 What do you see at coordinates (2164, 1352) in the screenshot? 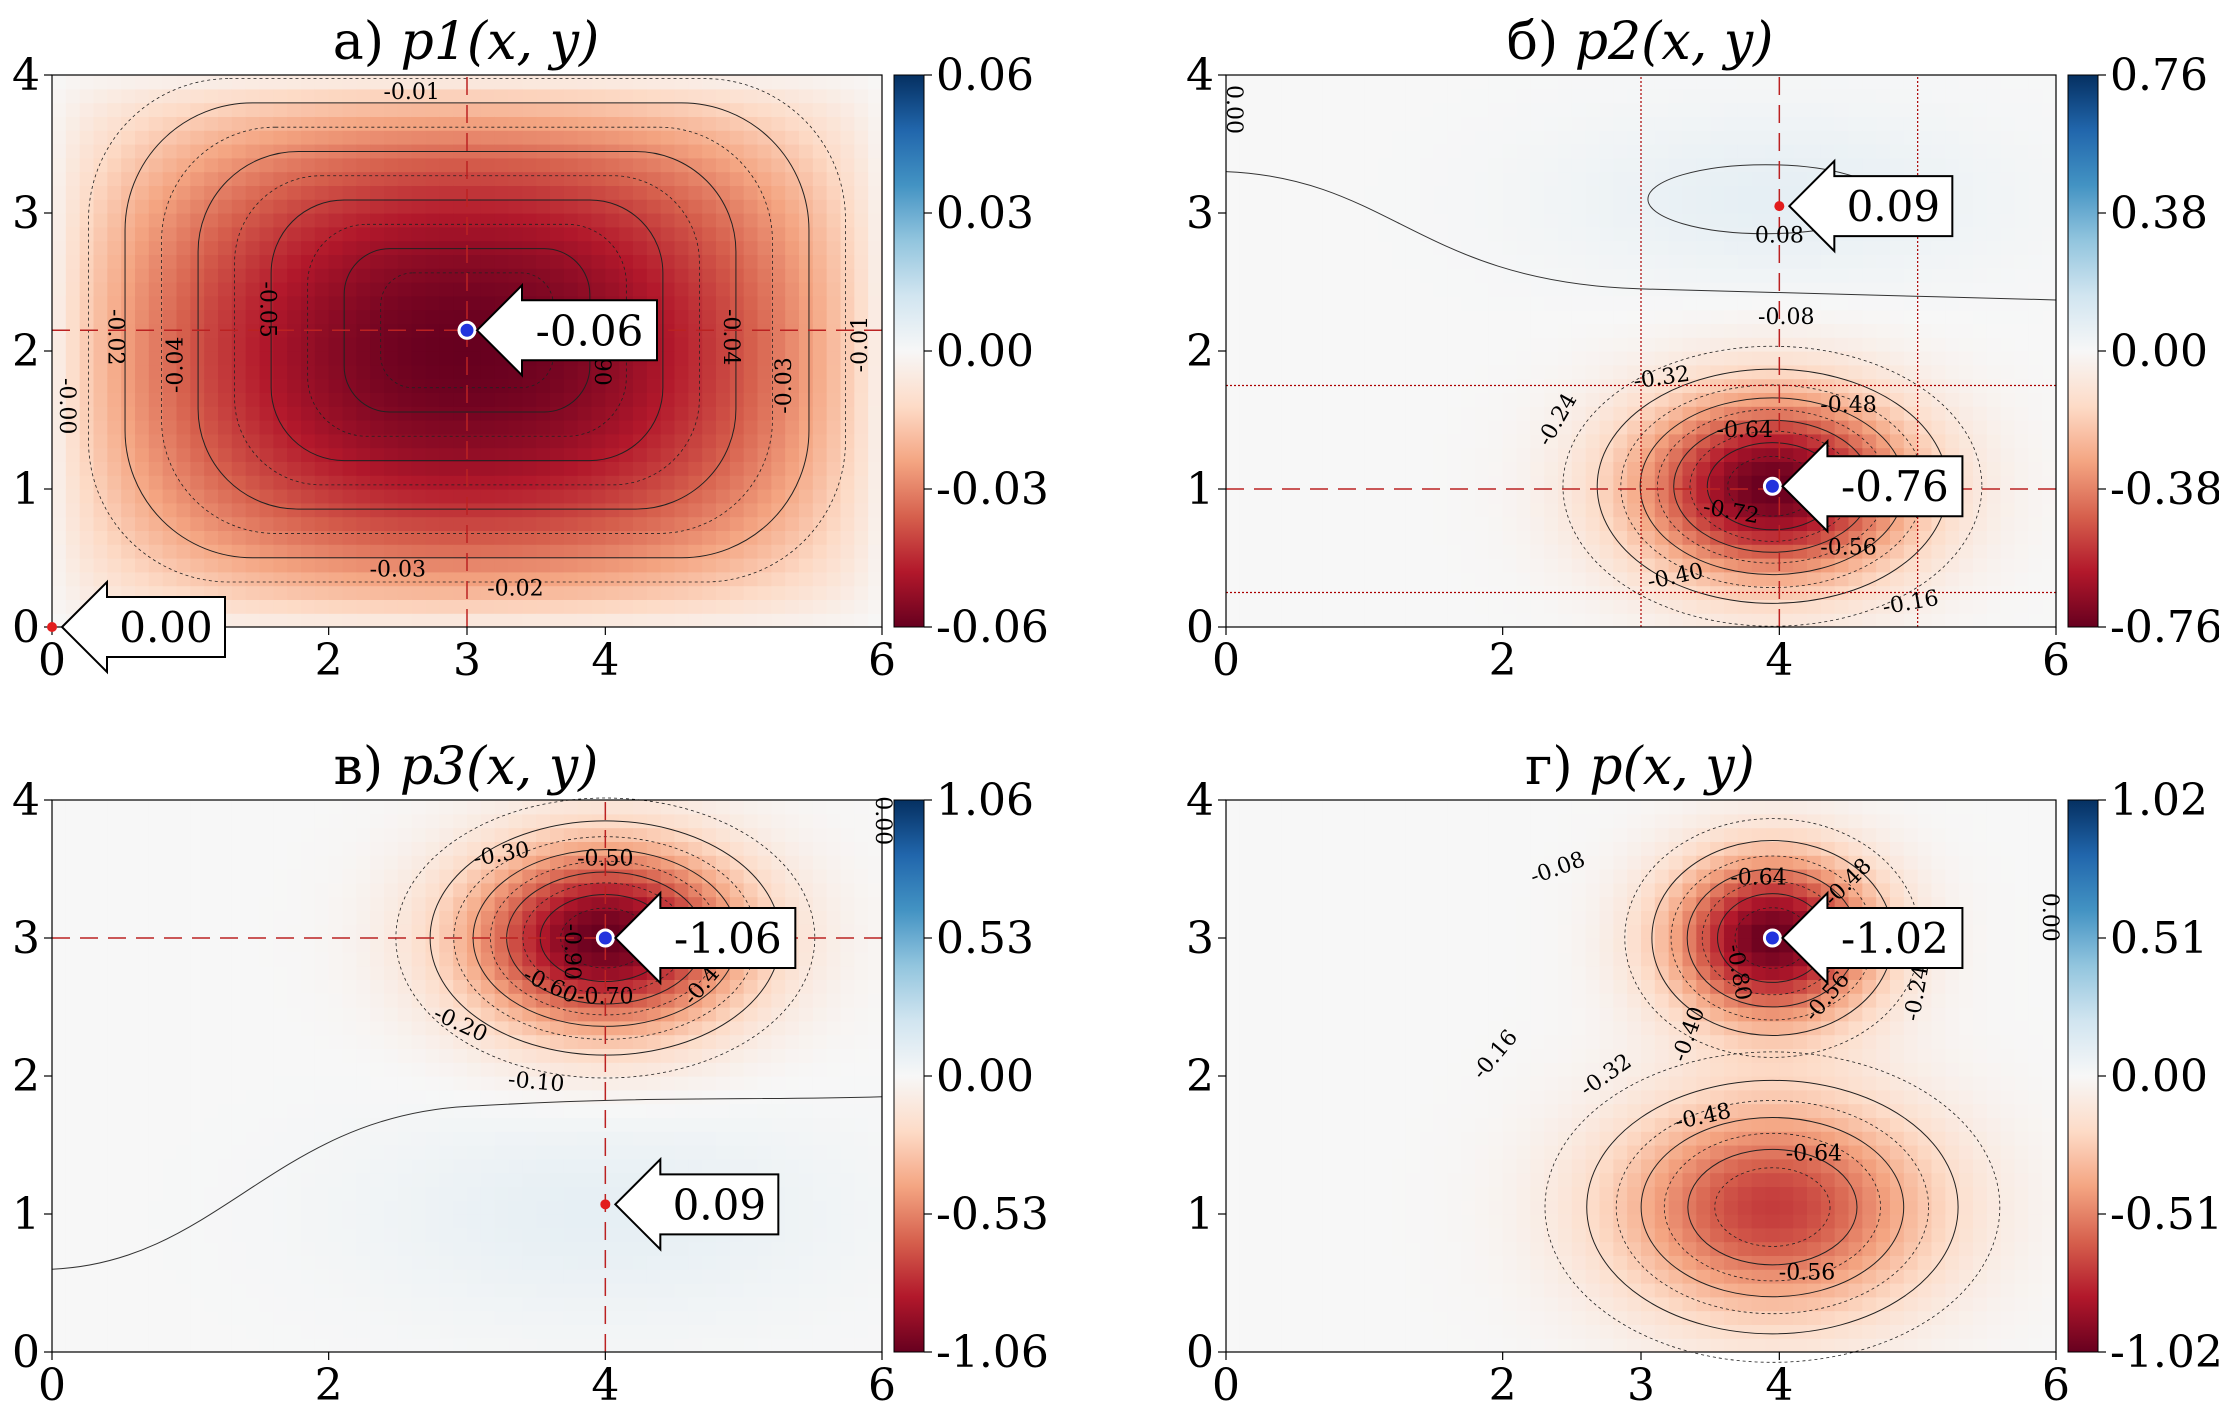
I see `colorbar-tick-label: -1.02` at bounding box center [2164, 1352].